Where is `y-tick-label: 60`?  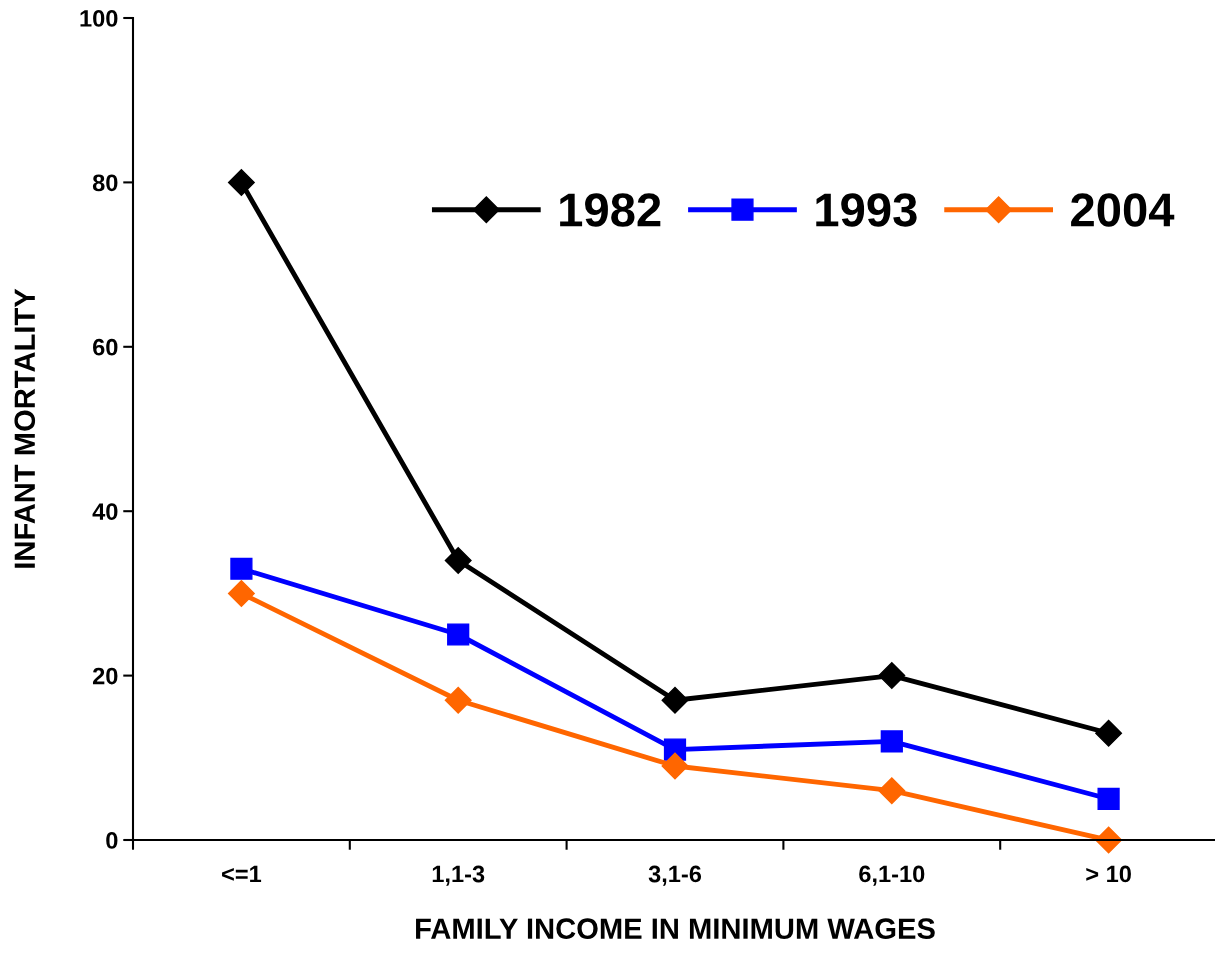
y-tick-label: 60 is located at coordinates (105, 347).